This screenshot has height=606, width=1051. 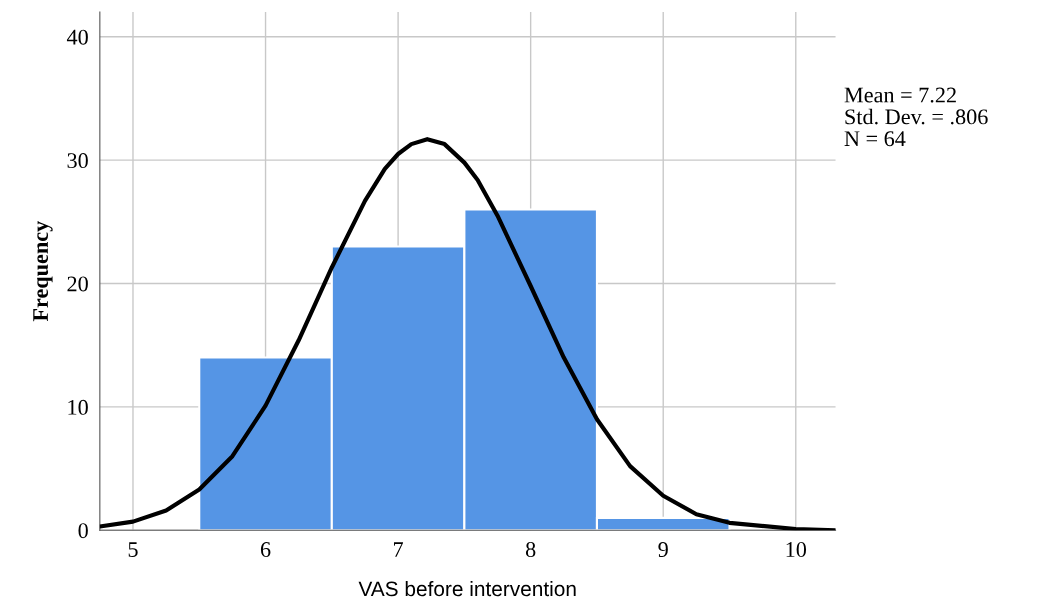 I want to click on x-tick-label: 8, so click(x=530, y=549).